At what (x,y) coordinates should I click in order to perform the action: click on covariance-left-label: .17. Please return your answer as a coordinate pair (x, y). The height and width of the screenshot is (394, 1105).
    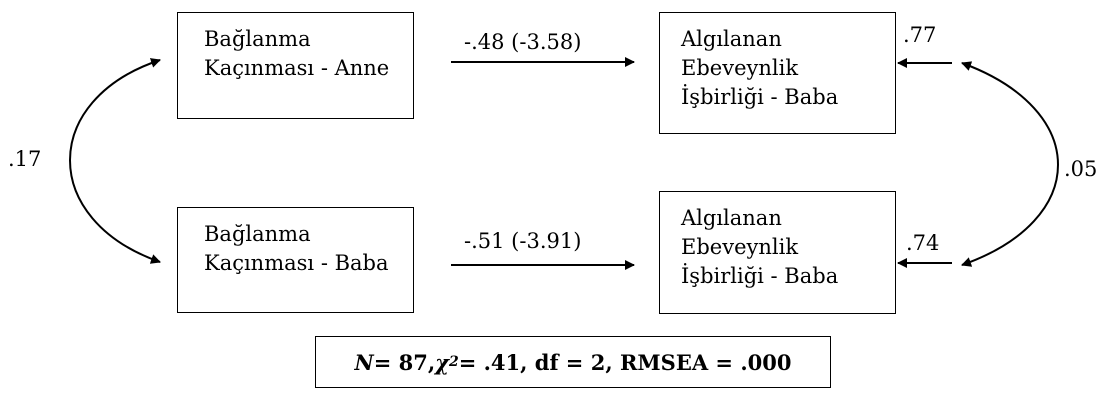
    Looking at the image, I should click on (25, 159).